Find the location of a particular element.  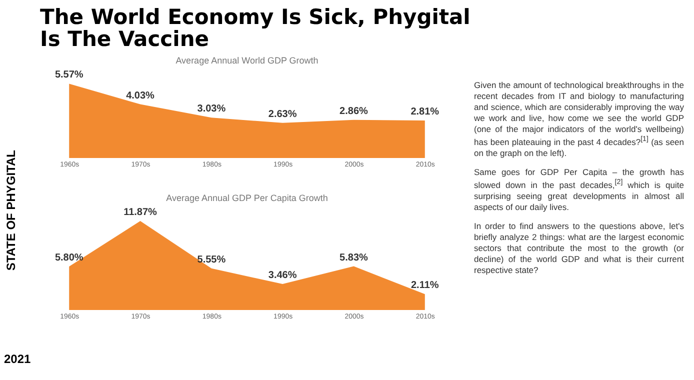

data-label: 3.46% is located at coordinates (282, 276).